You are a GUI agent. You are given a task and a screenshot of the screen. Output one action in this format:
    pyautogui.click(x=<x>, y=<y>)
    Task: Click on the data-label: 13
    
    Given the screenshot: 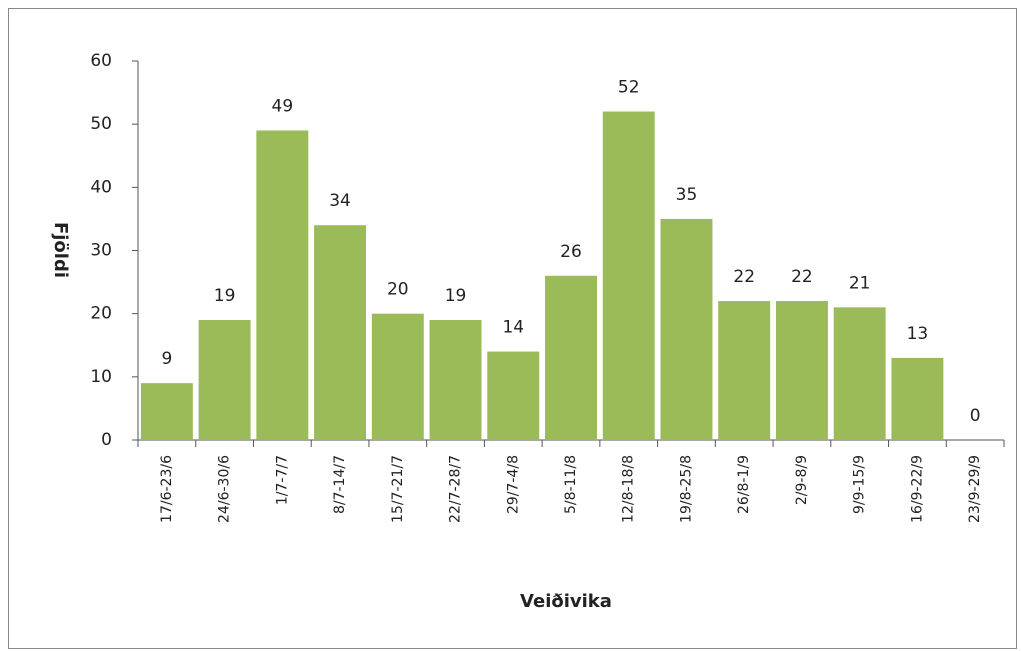 What is the action you would take?
    pyautogui.click(x=918, y=334)
    